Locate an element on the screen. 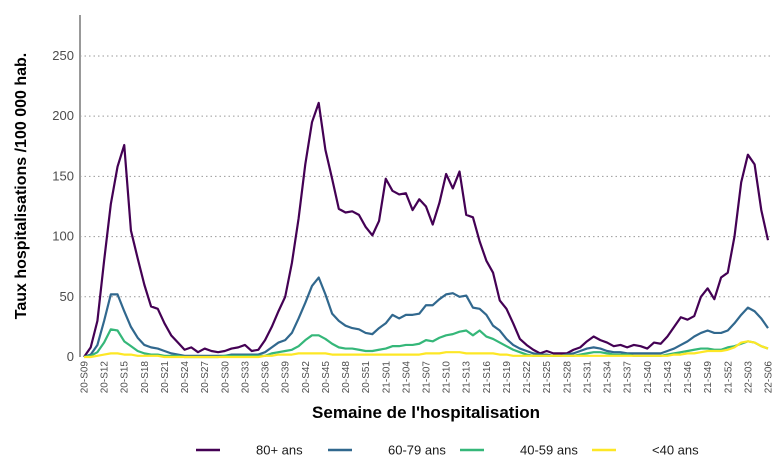 The height and width of the screenshot is (463, 772). x-tick-label: 21-S34 is located at coordinates (608, 377).